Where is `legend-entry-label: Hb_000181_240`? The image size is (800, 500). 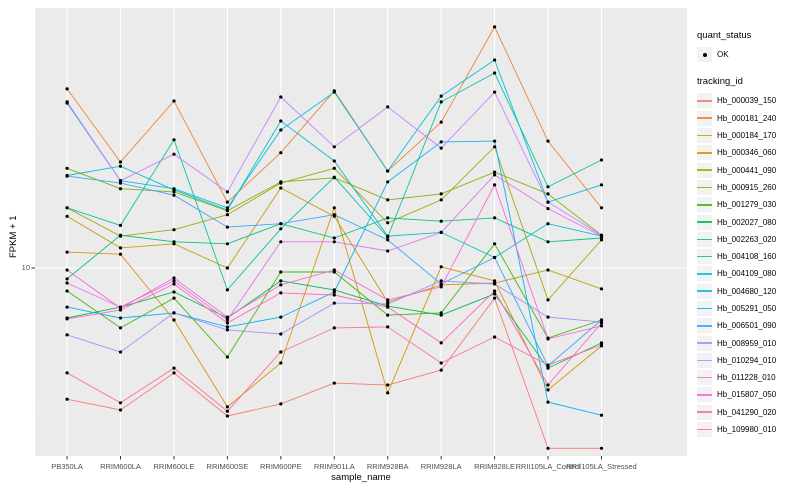
legend-entry-label: Hb_000181_240 is located at coordinates (747, 118).